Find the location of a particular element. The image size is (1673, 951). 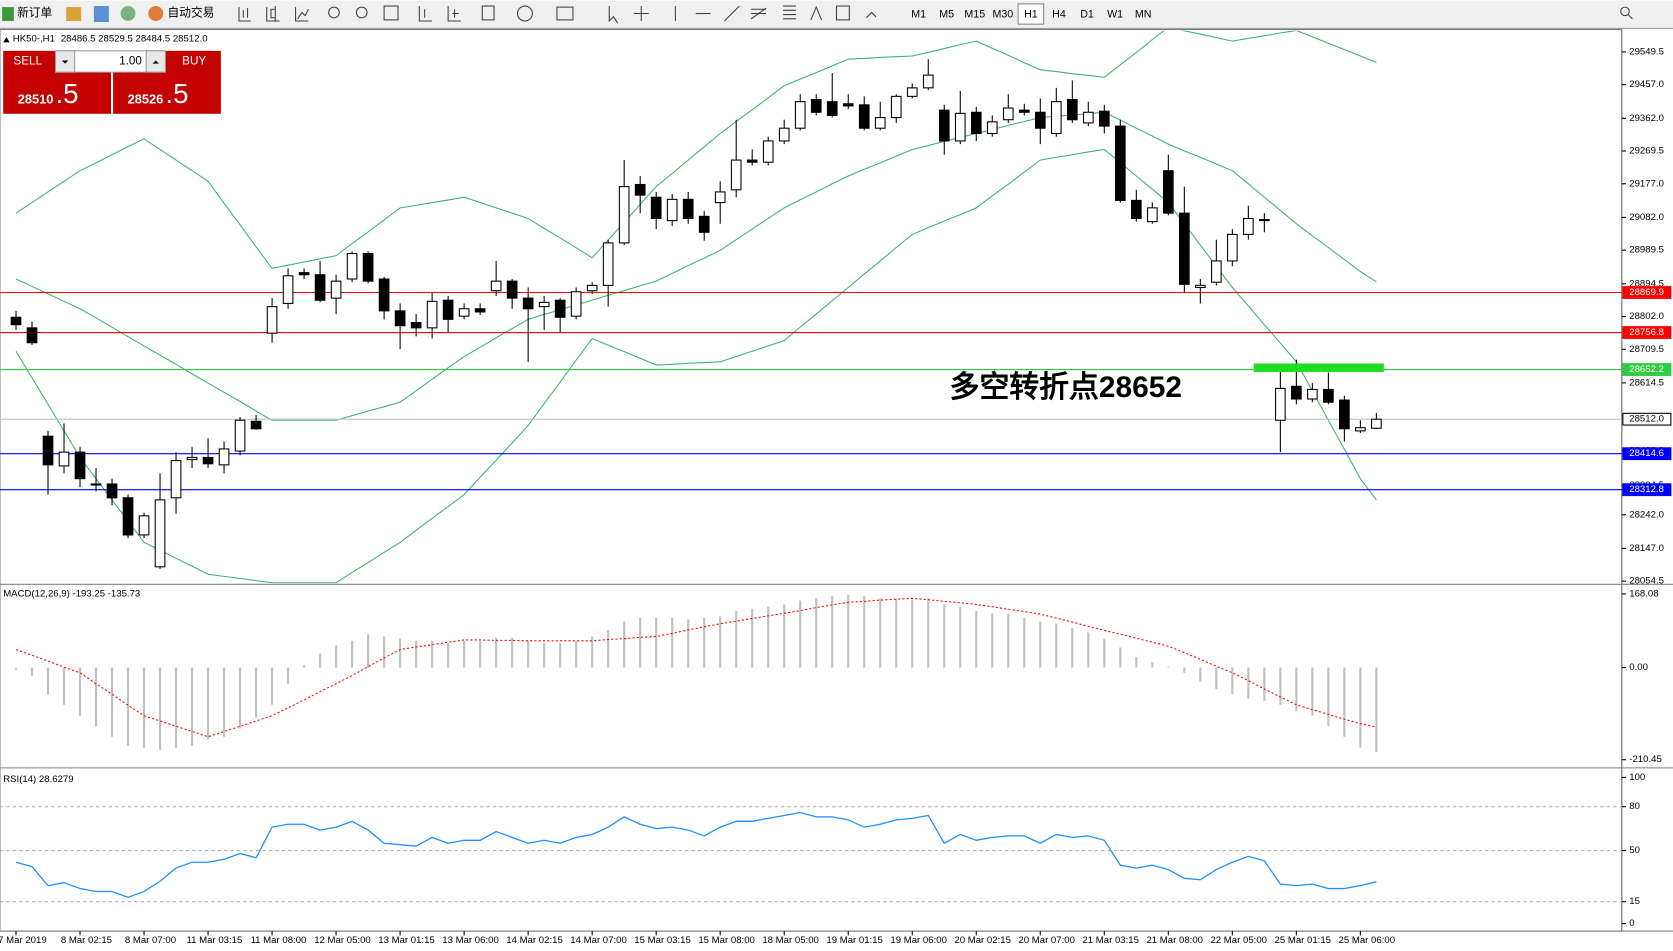

search-icon is located at coordinates (1625, 11).